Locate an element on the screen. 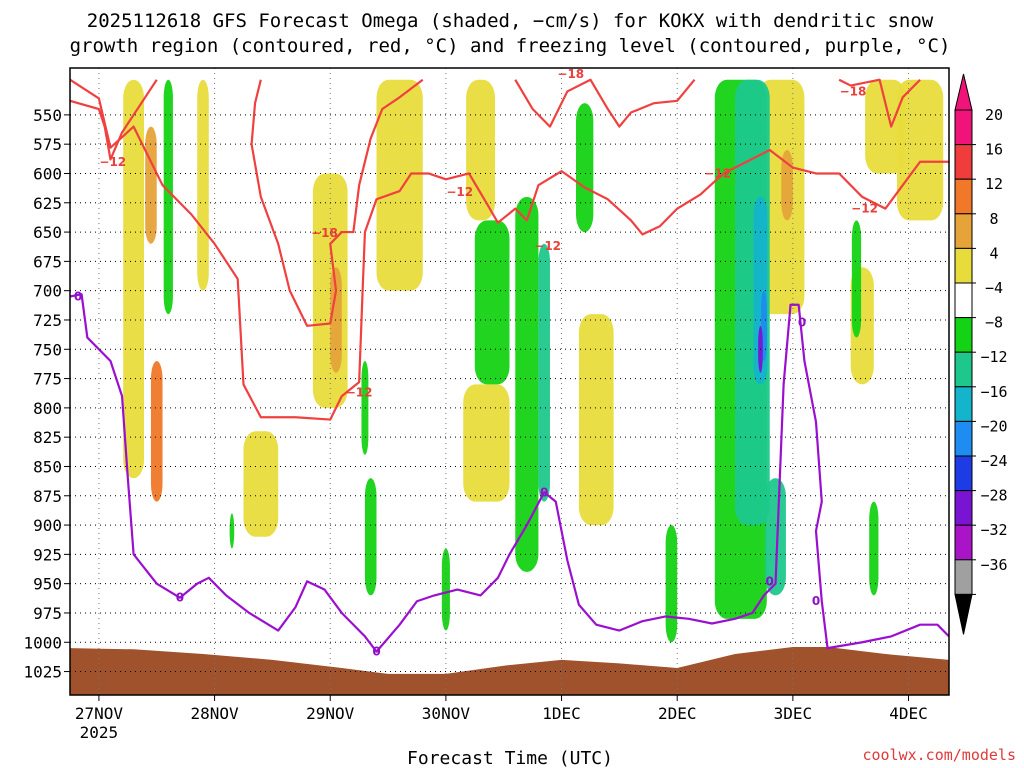  colorbar-label: −12 is located at coordinates (993, 357).